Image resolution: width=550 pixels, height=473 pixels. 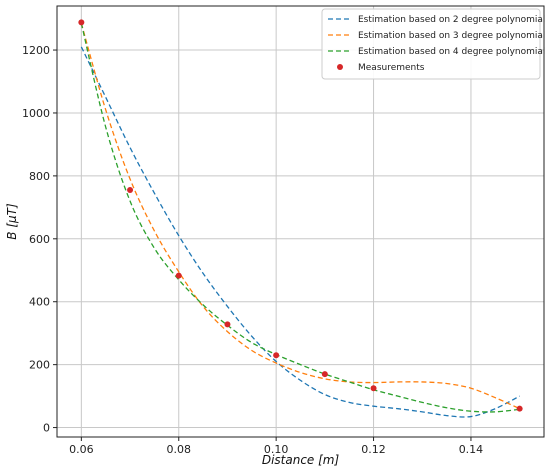 I want to click on legend-box, so click(x=431, y=44).